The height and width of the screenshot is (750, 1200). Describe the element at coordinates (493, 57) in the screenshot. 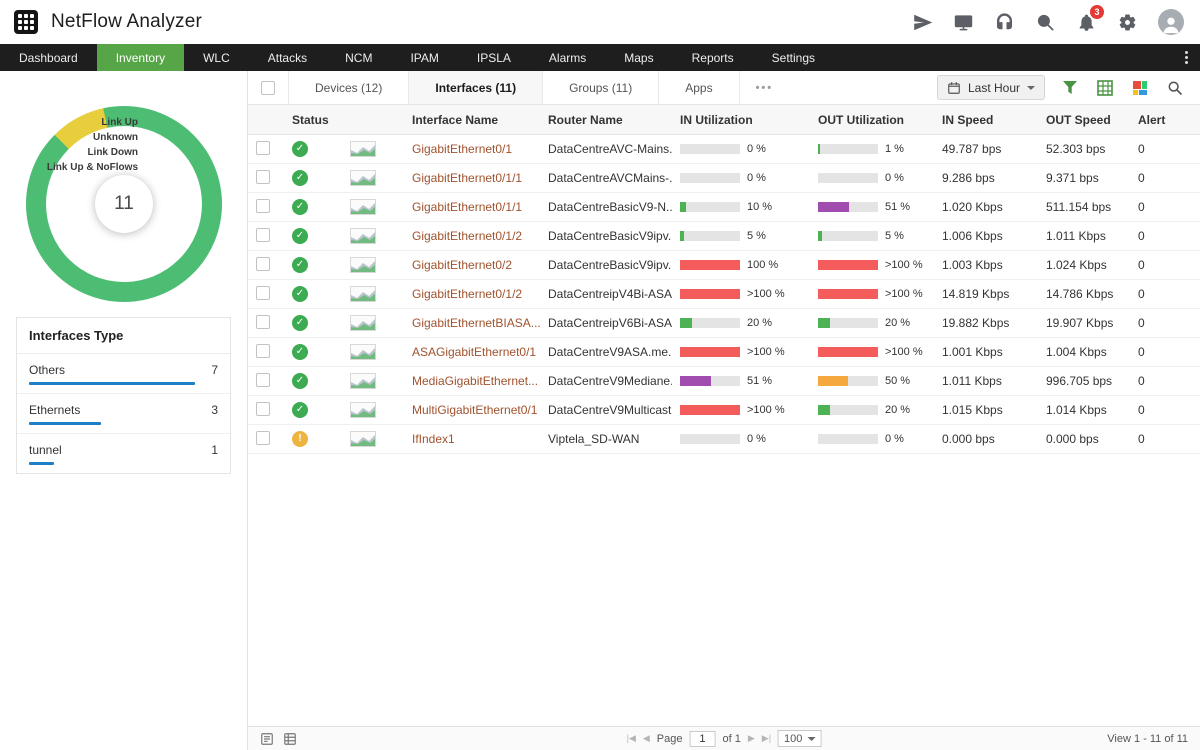

I see `nav-item: IPSLA` at that location.